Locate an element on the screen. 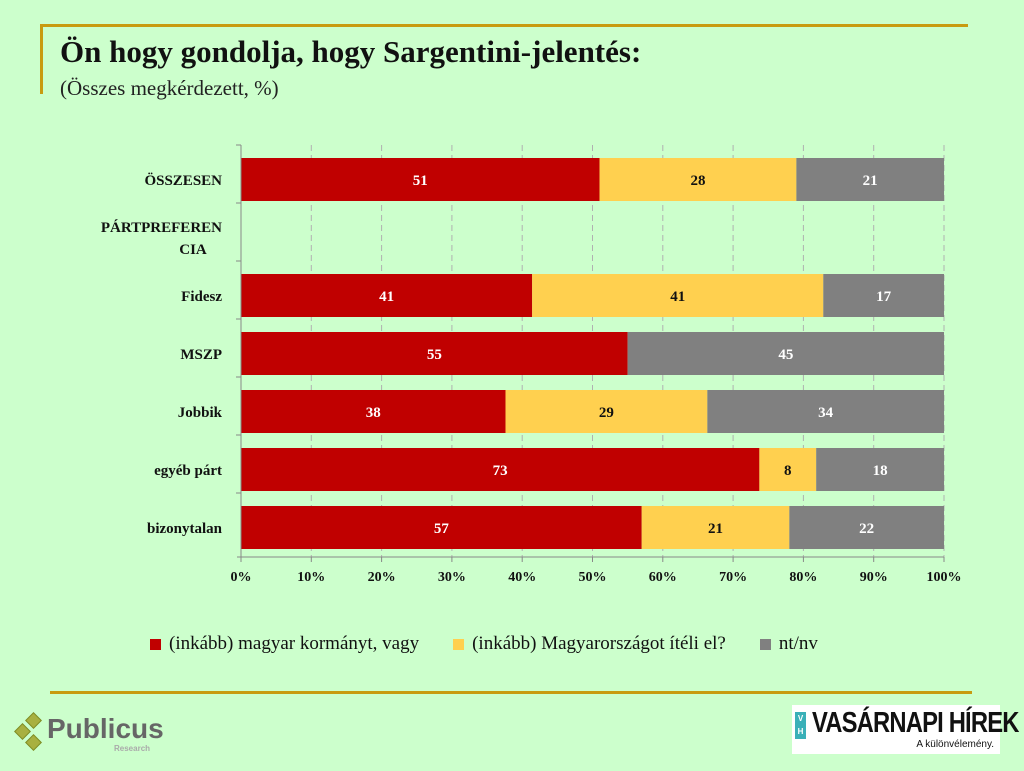  chart-subtitle: (Összes megkérdezett, %) is located at coordinates (169, 88).